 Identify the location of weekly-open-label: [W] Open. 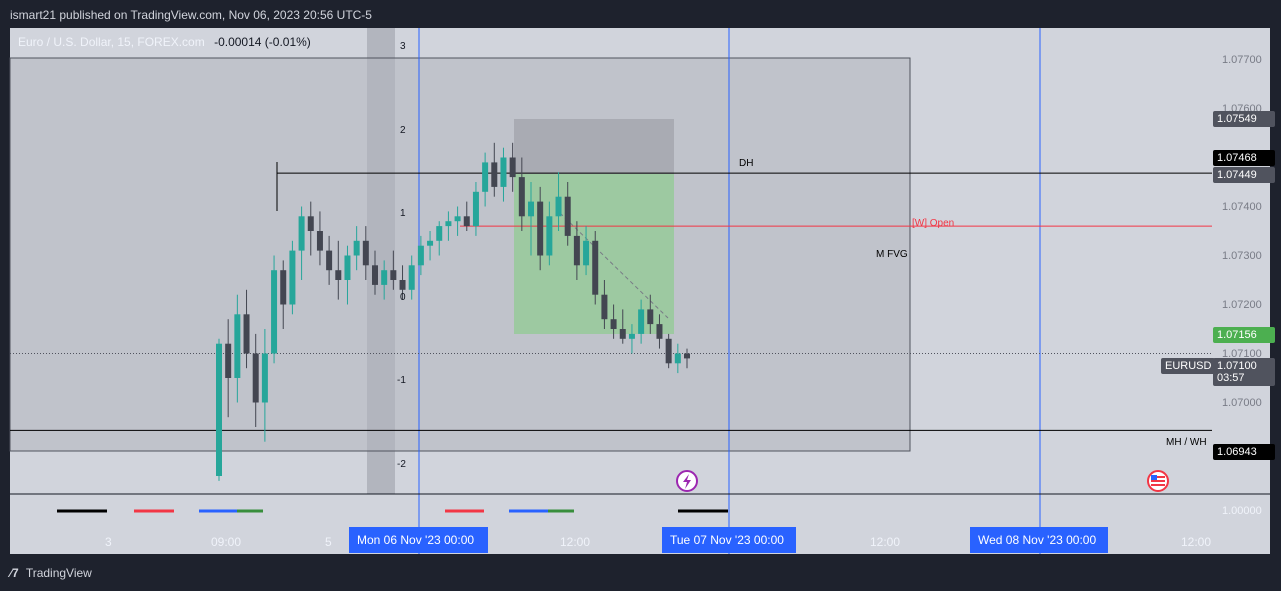
(933, 223).